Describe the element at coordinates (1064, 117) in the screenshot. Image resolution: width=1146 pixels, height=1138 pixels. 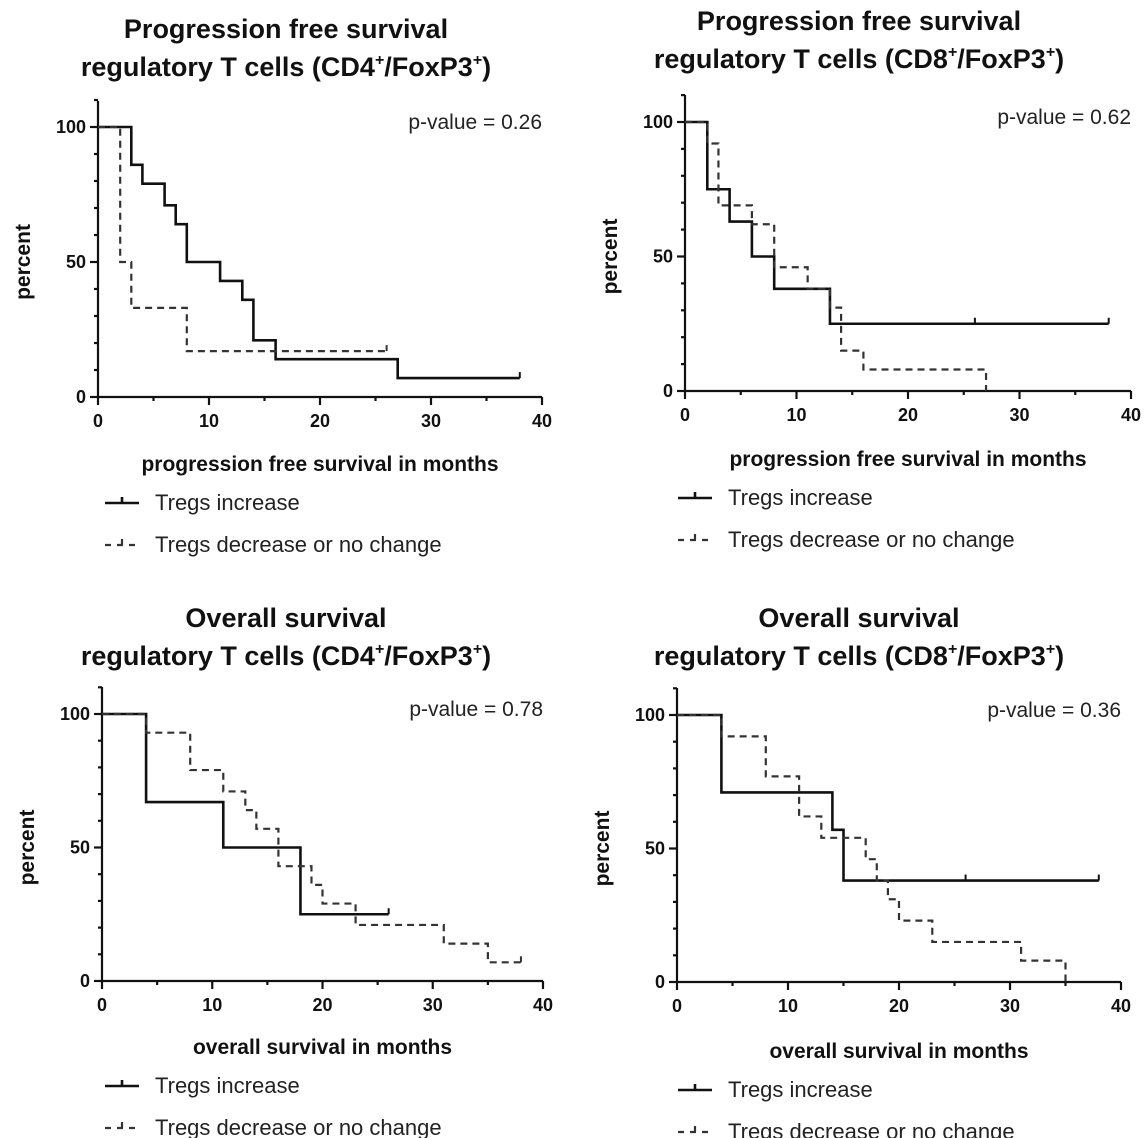
I see `p-value-annotation: p-value = 0.62` at that location.